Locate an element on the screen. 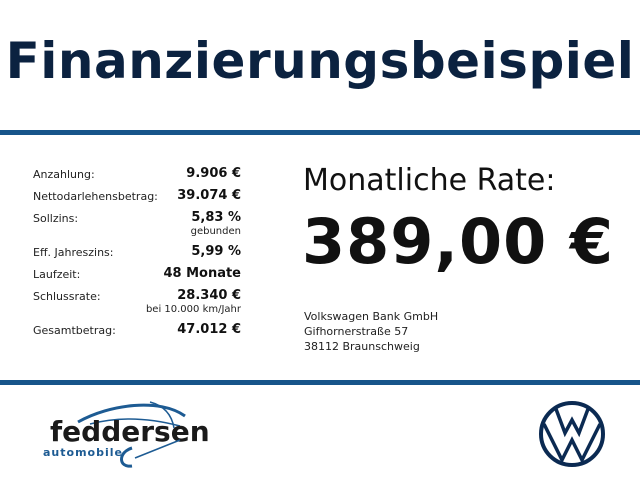 This screenshot has width=640, height=480. detail-value: 28.340 € is located at coordinates (209, 295).